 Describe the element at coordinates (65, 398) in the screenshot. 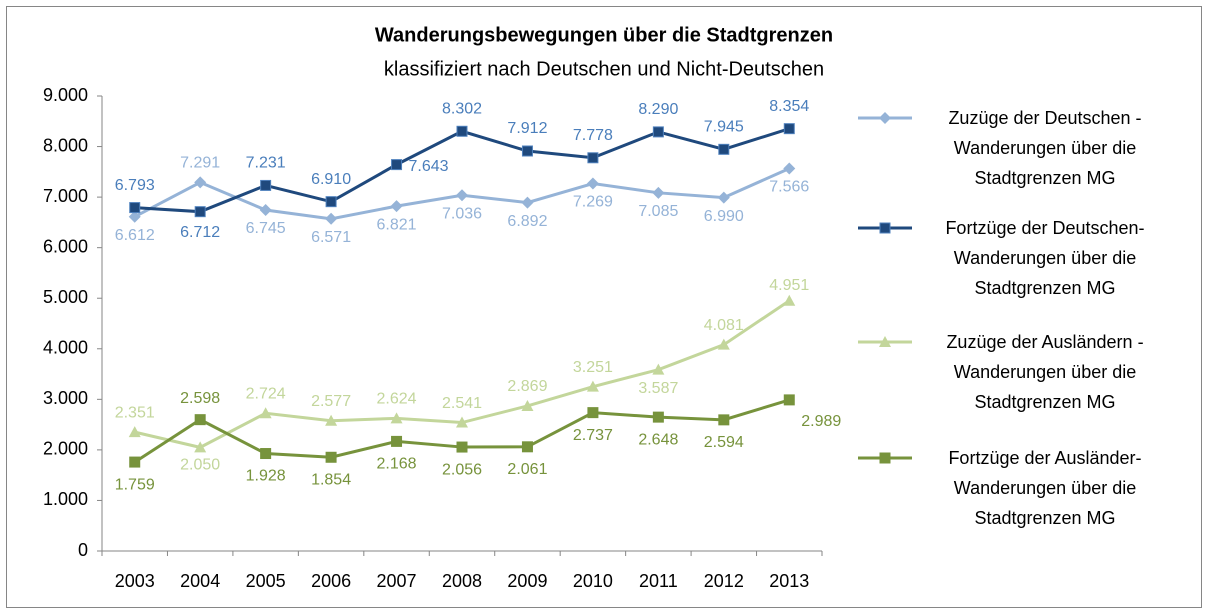

I see `y-tick-label: 3.000` at that location.